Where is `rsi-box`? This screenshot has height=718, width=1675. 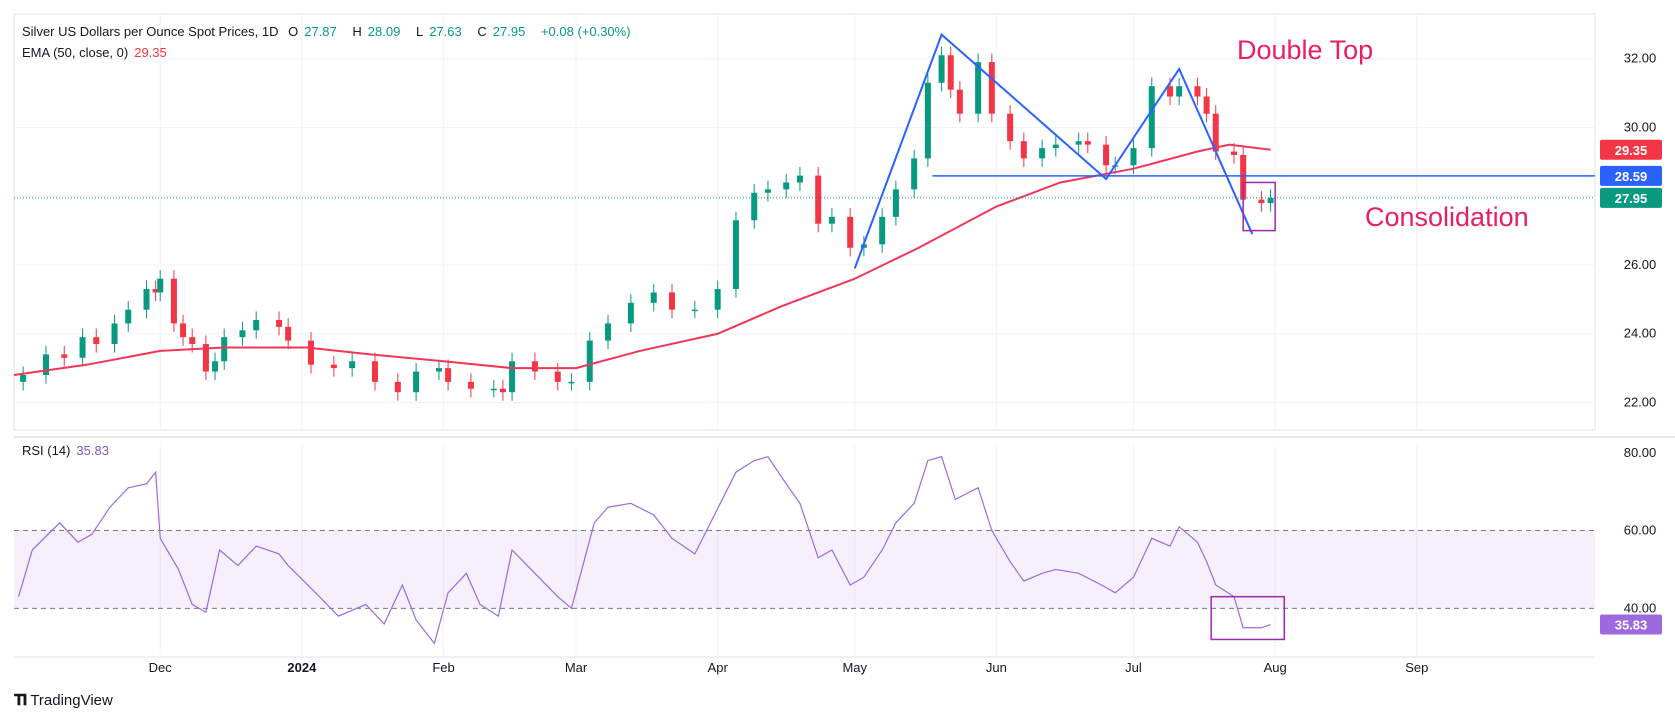
rsi-box is located at coordinates (1248, 618).